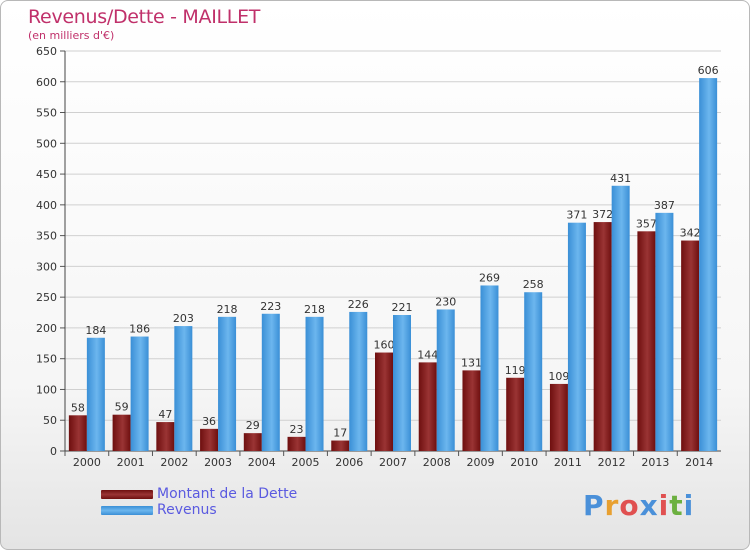 The height and width of the screenshot is (550, 750). Describe the element at coordinates (480, 462) in the screenshot. I see `x-tick-label: 2009` at that location.